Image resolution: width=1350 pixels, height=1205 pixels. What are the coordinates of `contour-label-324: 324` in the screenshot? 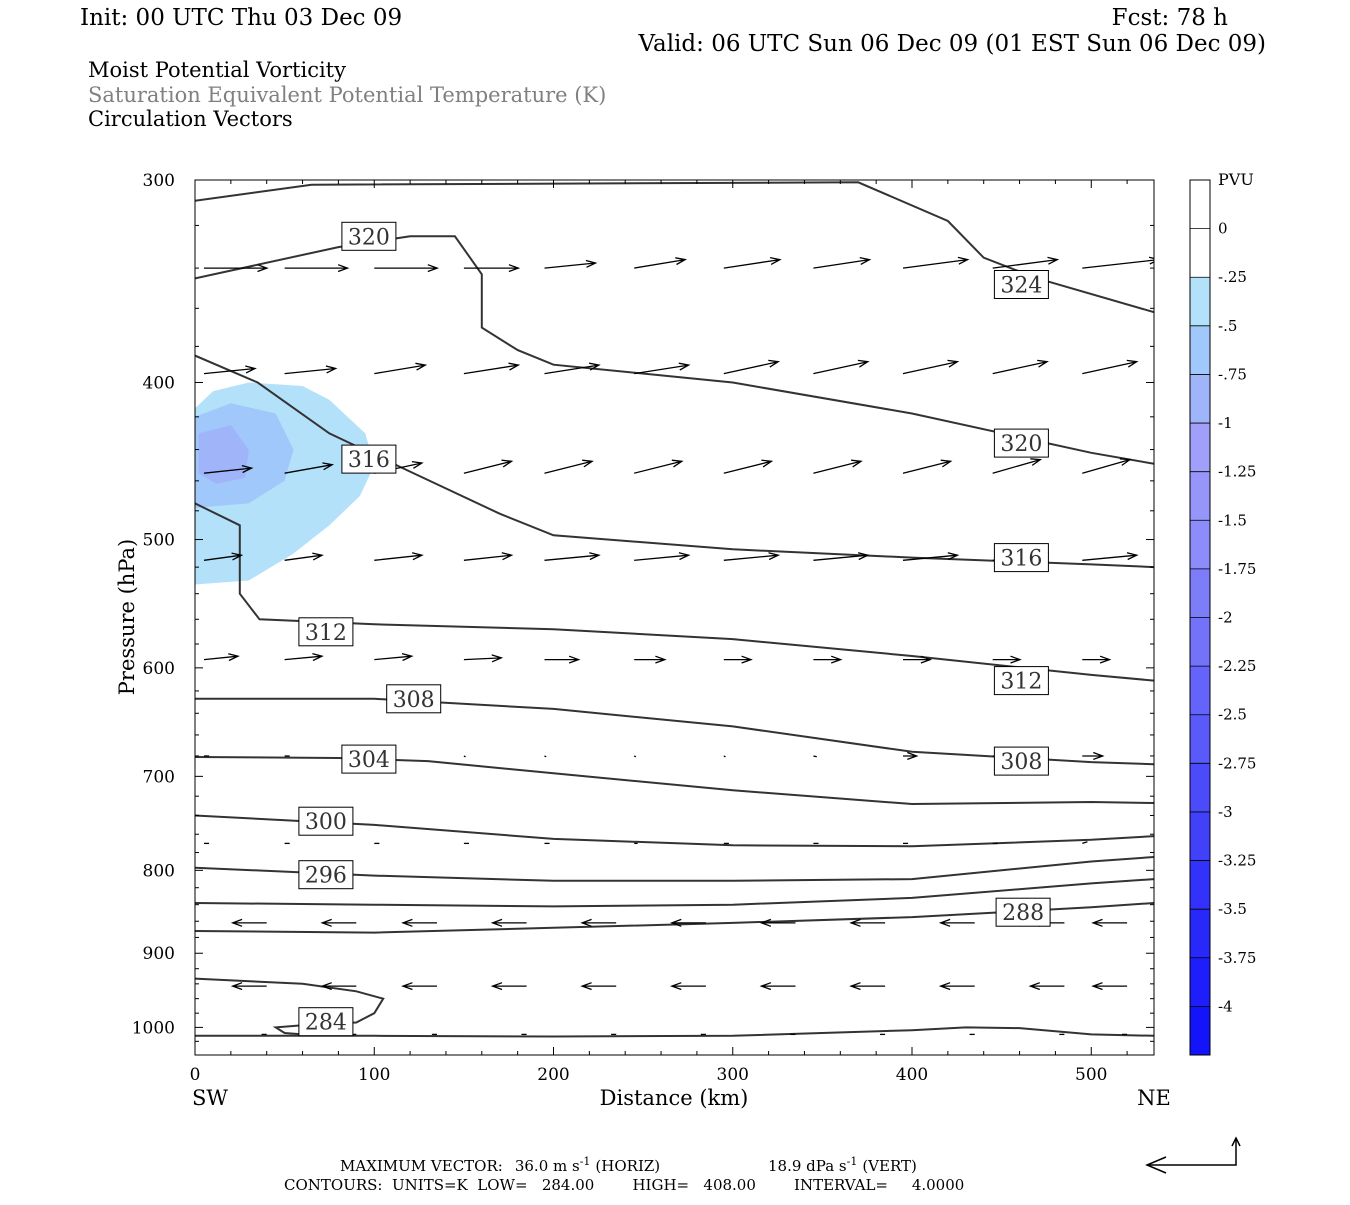 It's located at (1021, 284).